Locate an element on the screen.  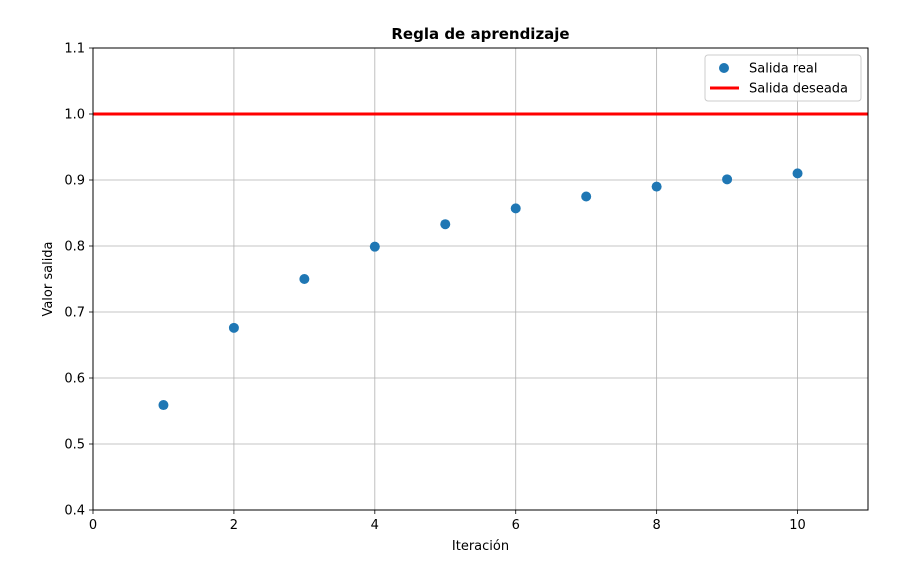
legend-box is located at coordinates (783, 78).